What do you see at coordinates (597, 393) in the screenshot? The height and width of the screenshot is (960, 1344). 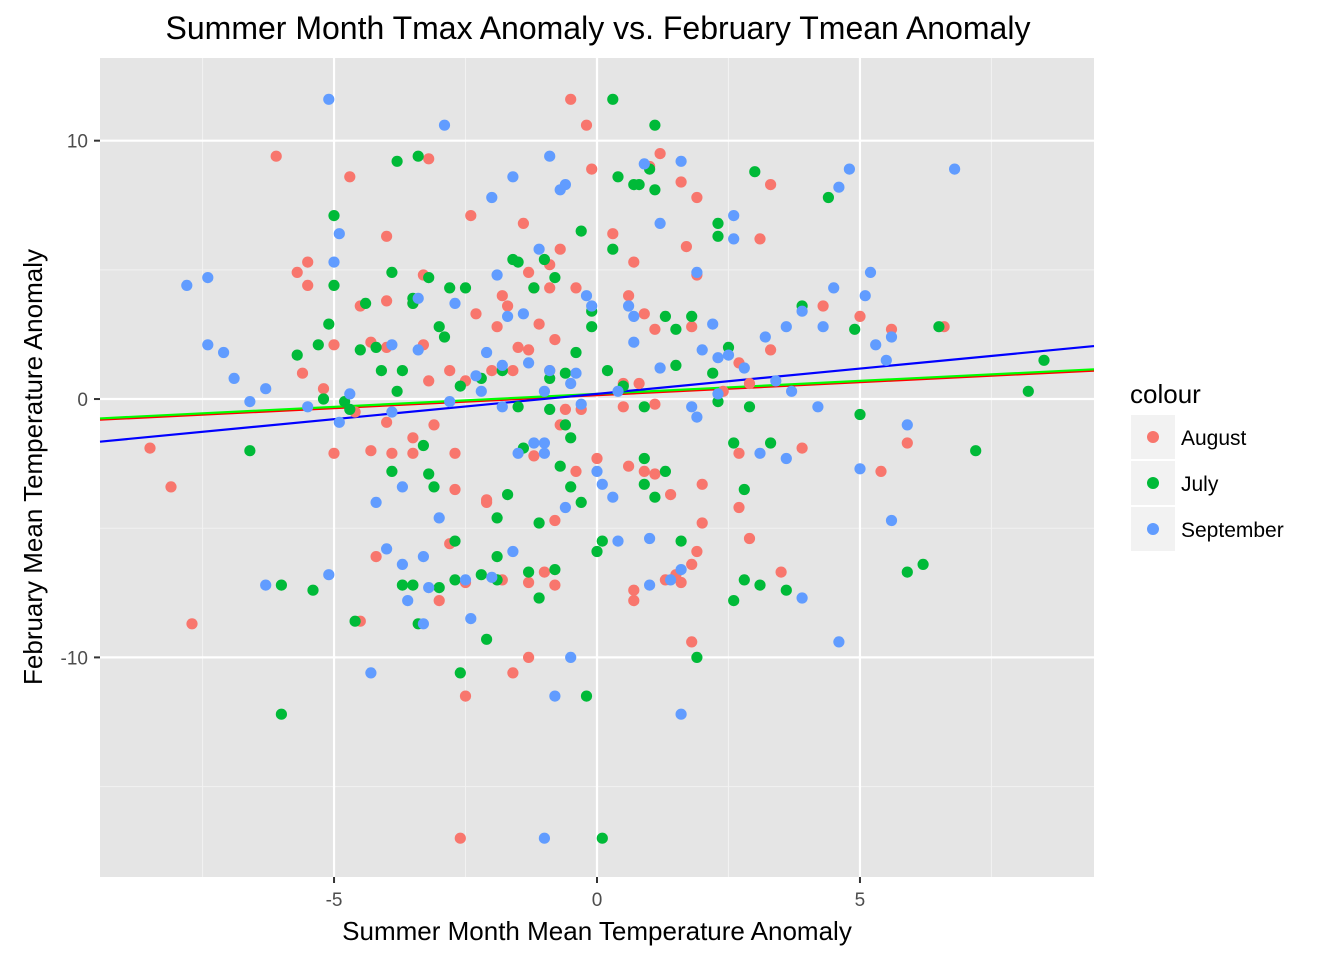 I see `fit-line-september` at bounding box center [597, 393].